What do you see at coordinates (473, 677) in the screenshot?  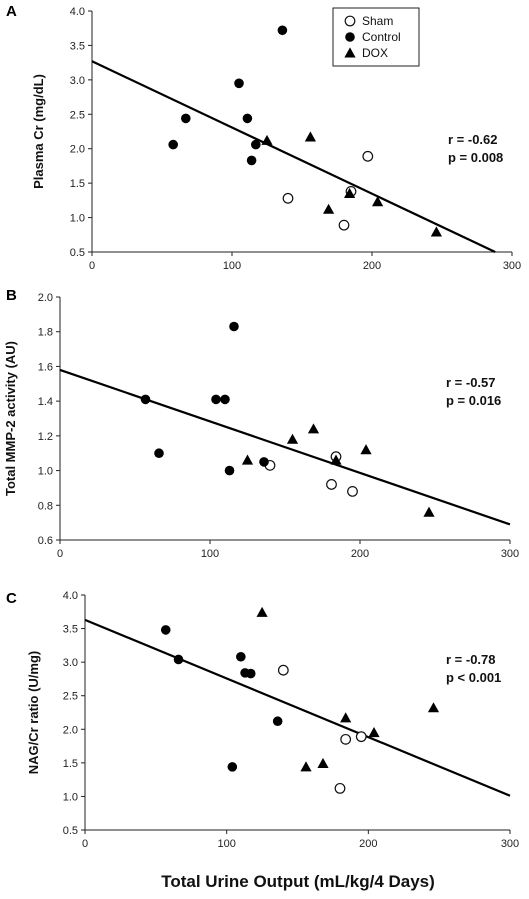 I see `p-value: p < 0.001` at bounding box center [473, 677].